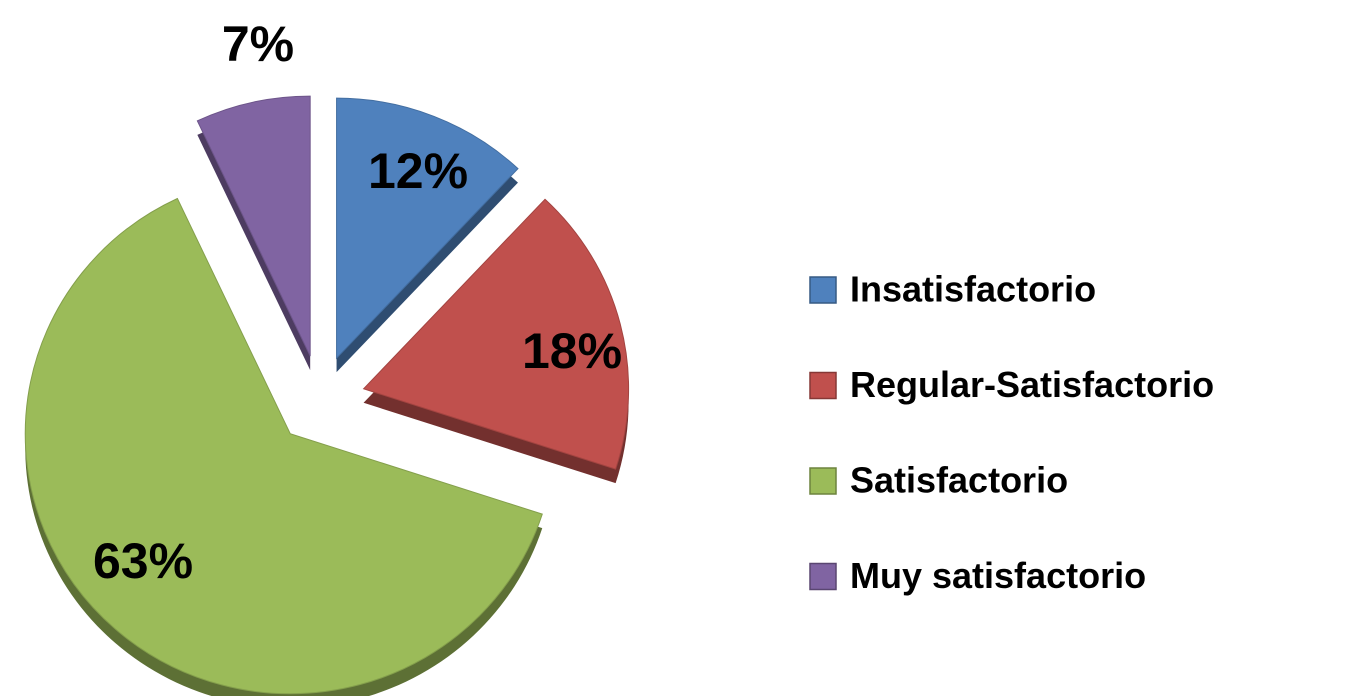 Image resolution: width=1351 pixels, height=696 pixels. What do you see at coordinates (973, 289) in the screenshot?
I see `legend-label: Insatisfactorio` at bounding box center [973, 289].